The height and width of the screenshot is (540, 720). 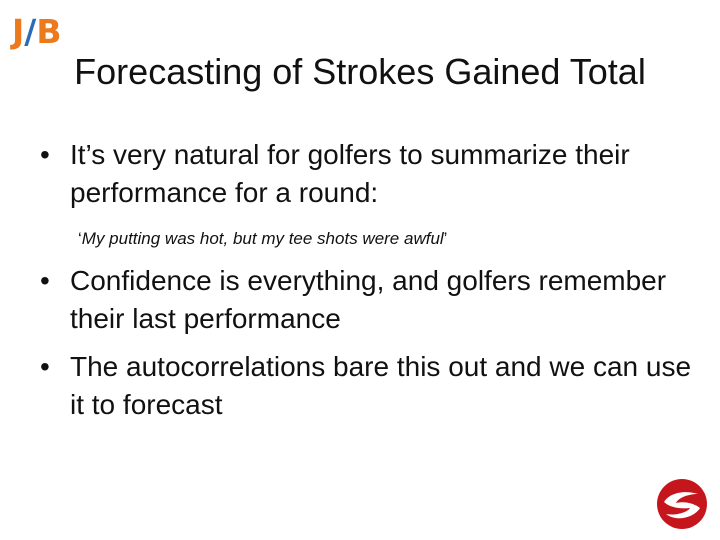 I want to click on logo-letter-b: B, so click(x=49, y=31).